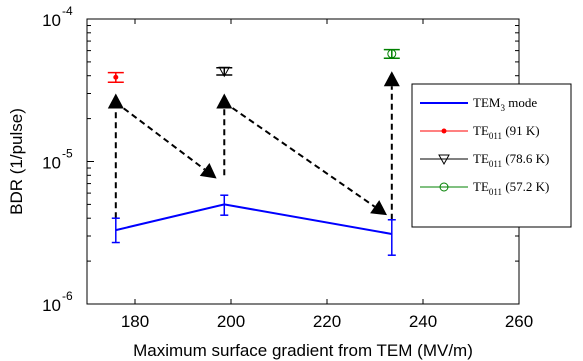 This screenshot has height=361, width=583. I want to click on legend-label-2: TE011 (78.6 K), so click(511, 160).